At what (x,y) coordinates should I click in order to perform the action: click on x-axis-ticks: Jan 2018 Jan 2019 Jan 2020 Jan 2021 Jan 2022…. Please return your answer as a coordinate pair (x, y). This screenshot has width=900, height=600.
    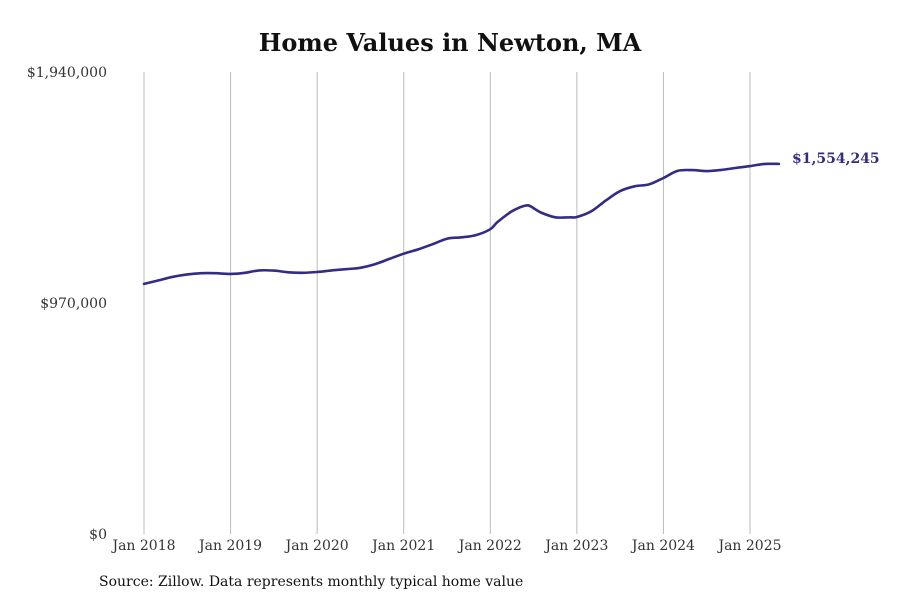
    Looking at the image, I should click on (445, 546).